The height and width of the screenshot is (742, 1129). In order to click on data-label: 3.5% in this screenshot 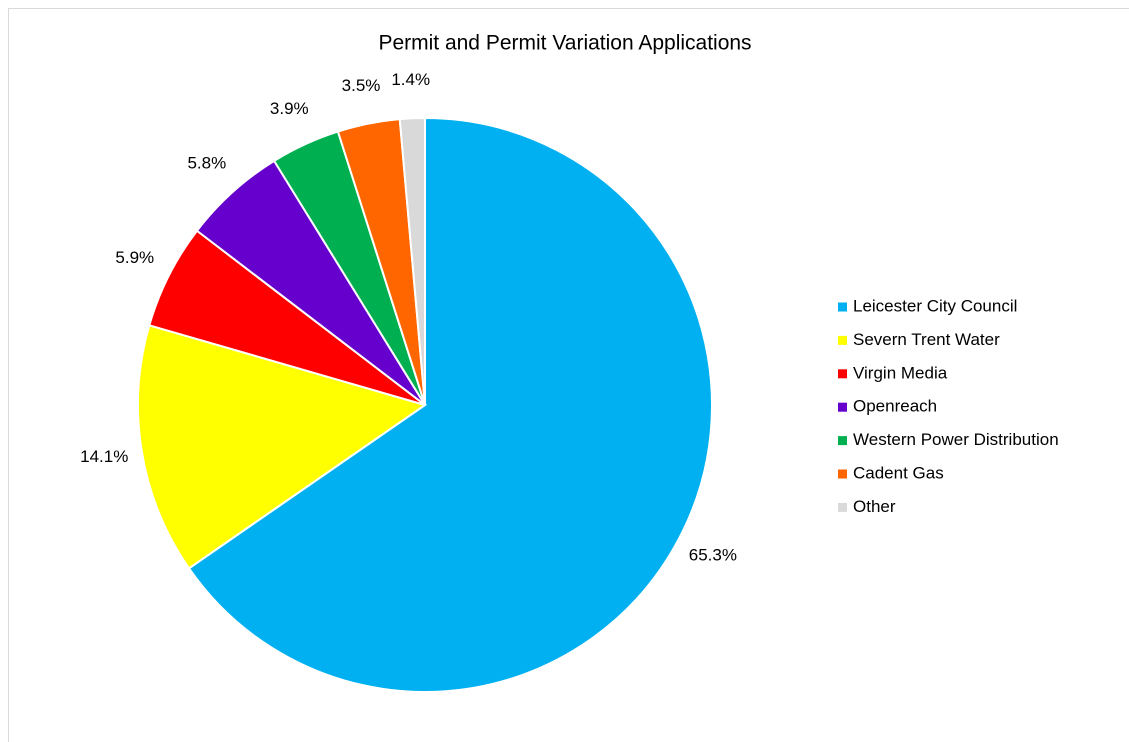, I will do `click(361, 85)`.